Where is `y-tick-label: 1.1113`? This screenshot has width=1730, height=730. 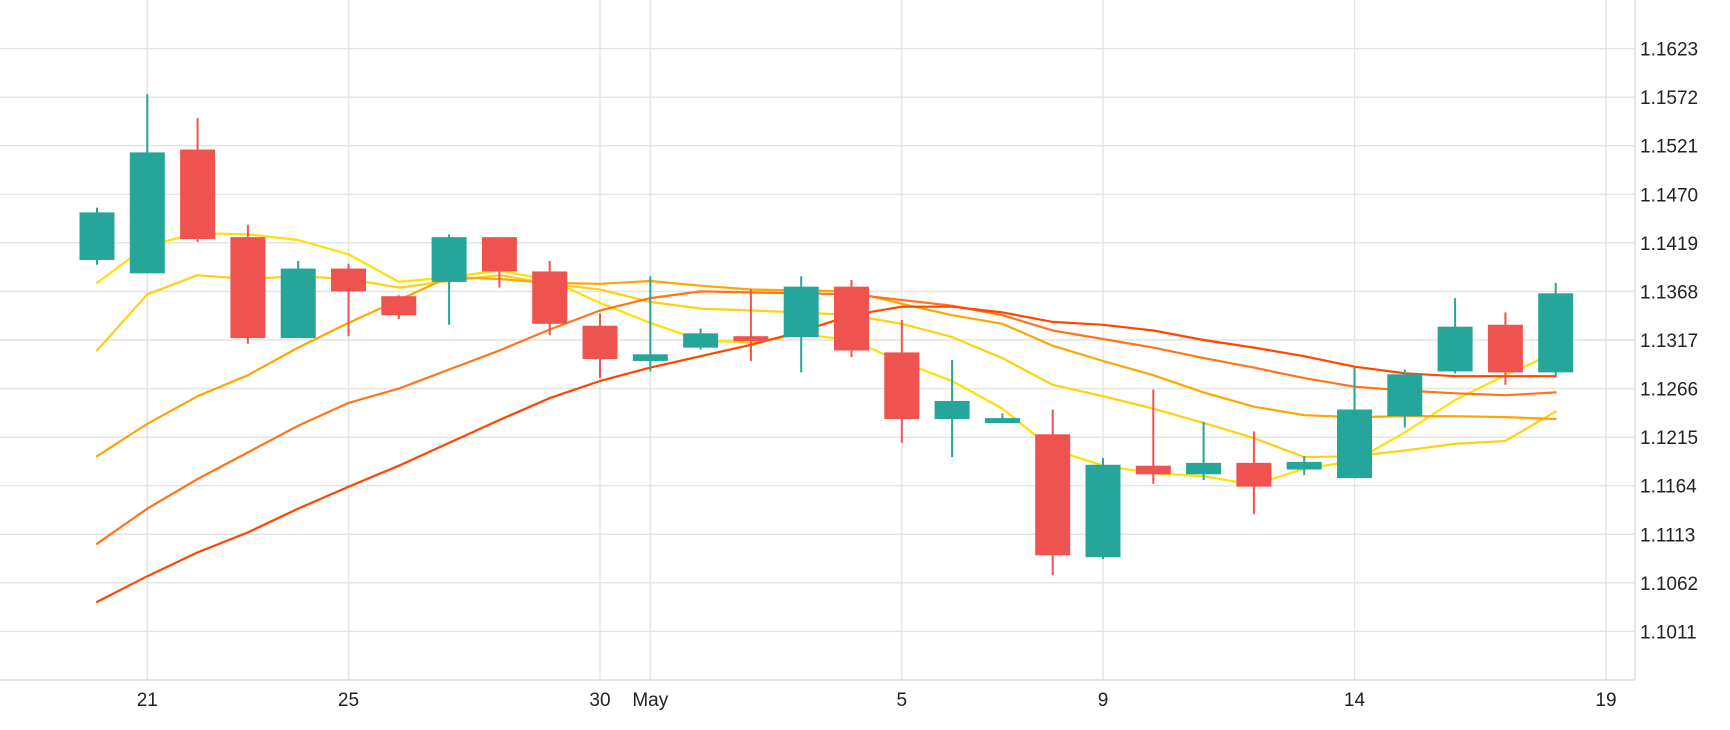
y-tick-label: 1.1113 is located at coordinates (1667, 535).